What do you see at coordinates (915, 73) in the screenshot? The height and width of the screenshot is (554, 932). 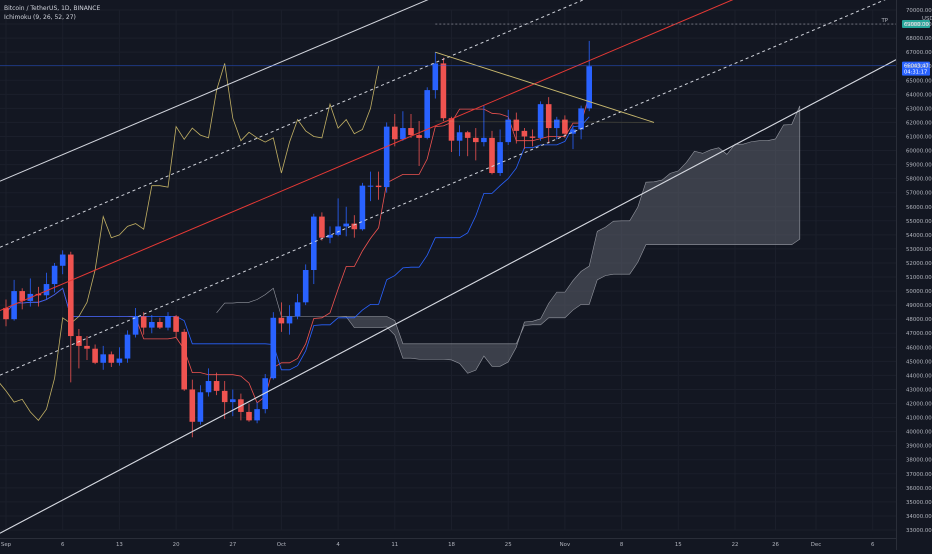 I see `countdown-label: 04:31:17` at bounding box center [915, 73].